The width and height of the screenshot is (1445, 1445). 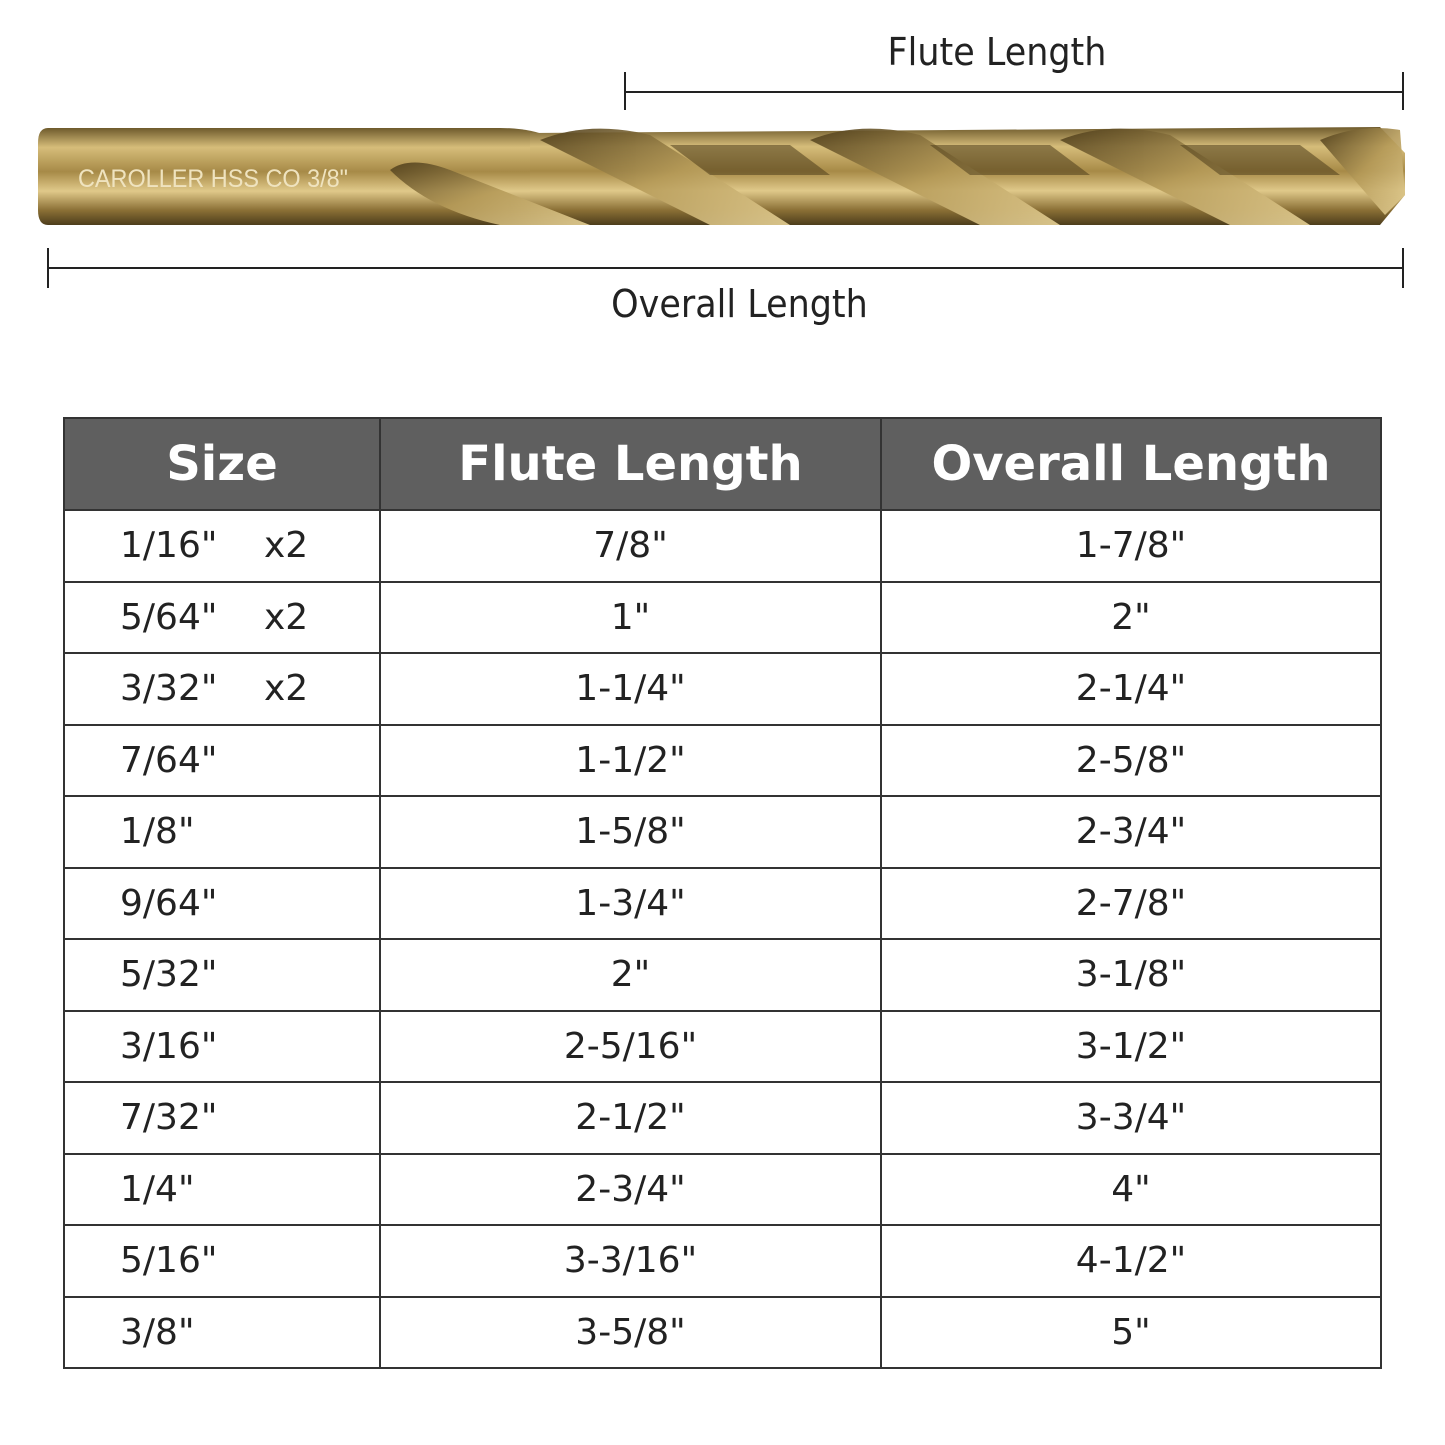 I want to click on header-overall-length: Overall Length, so click(x=1131, y=464).